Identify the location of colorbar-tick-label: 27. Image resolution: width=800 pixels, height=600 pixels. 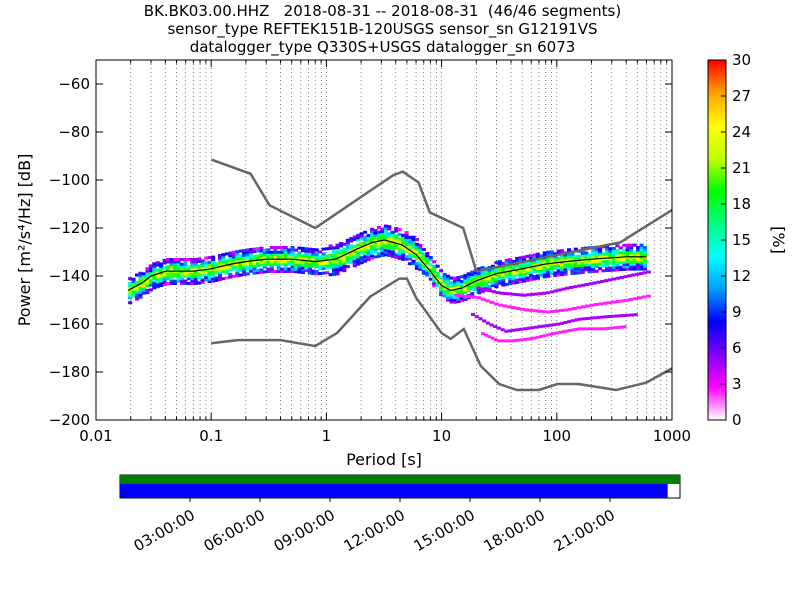
(741, 96).